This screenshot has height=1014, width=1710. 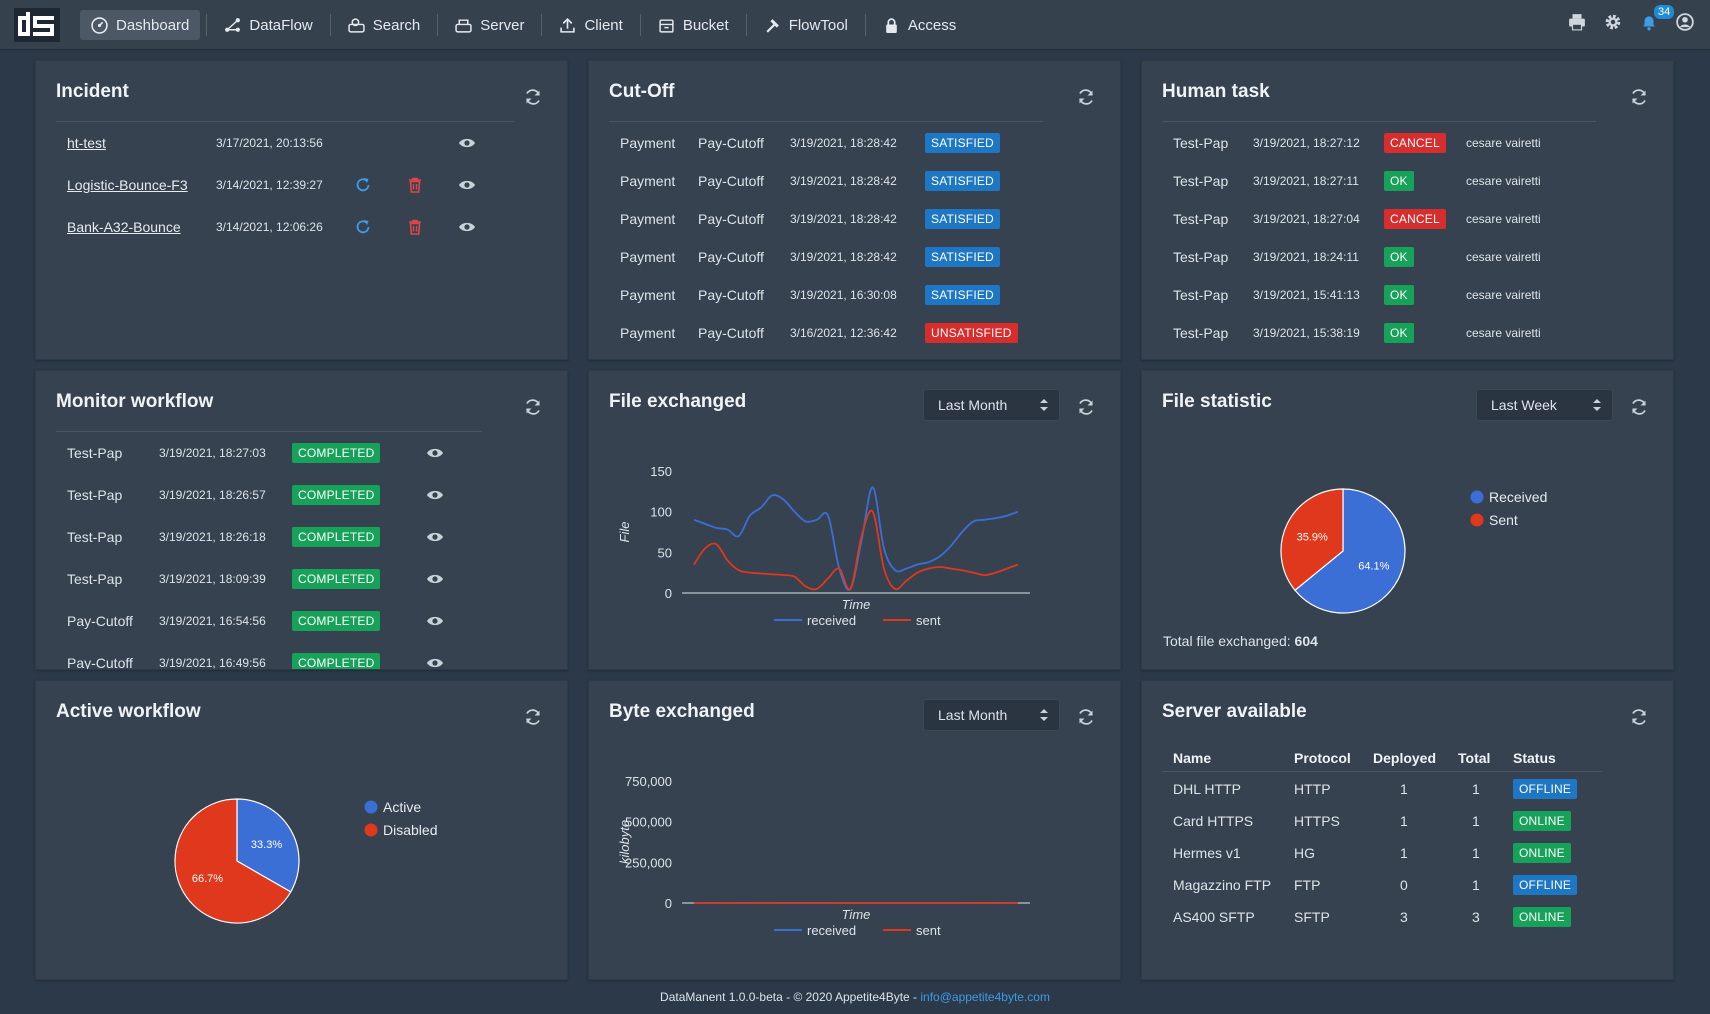 I want to click on divider, so click(x=1379, y=121).